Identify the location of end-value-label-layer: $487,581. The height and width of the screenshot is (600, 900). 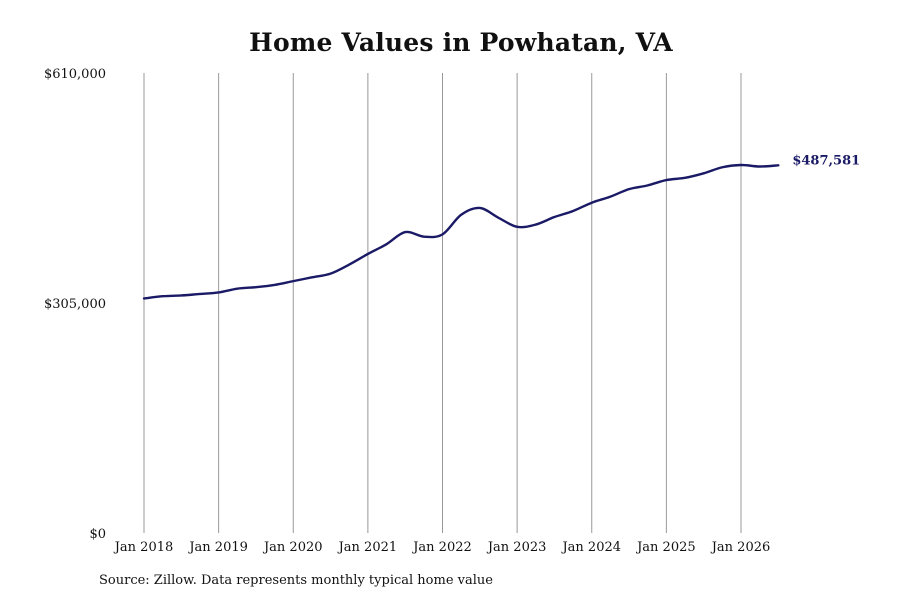
(826, 160).